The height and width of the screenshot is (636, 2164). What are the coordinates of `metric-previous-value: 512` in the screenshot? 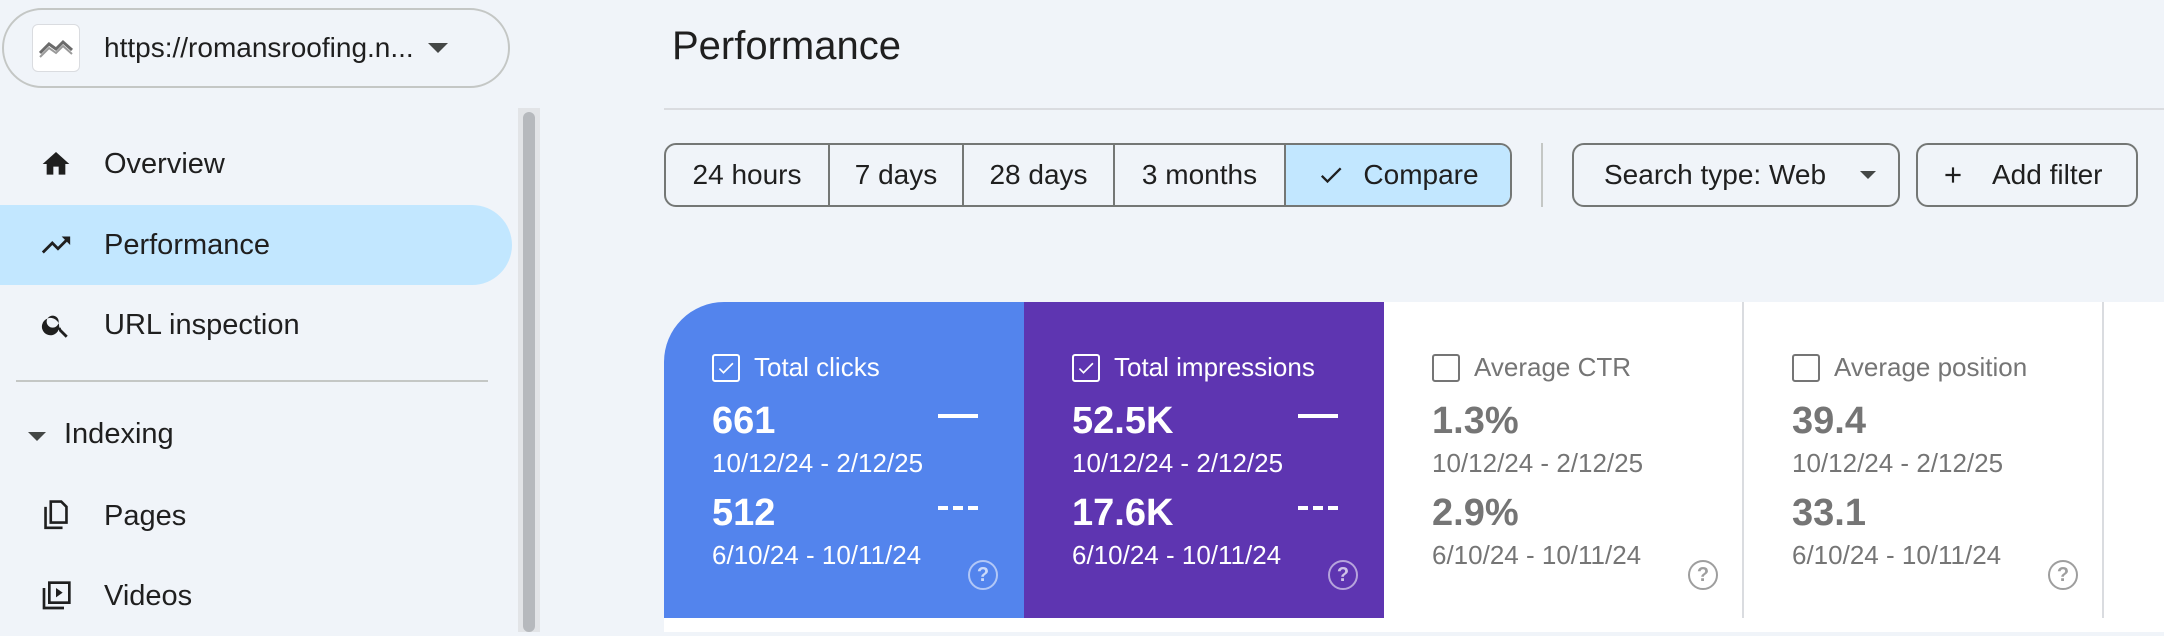 It's located at (744, 513).